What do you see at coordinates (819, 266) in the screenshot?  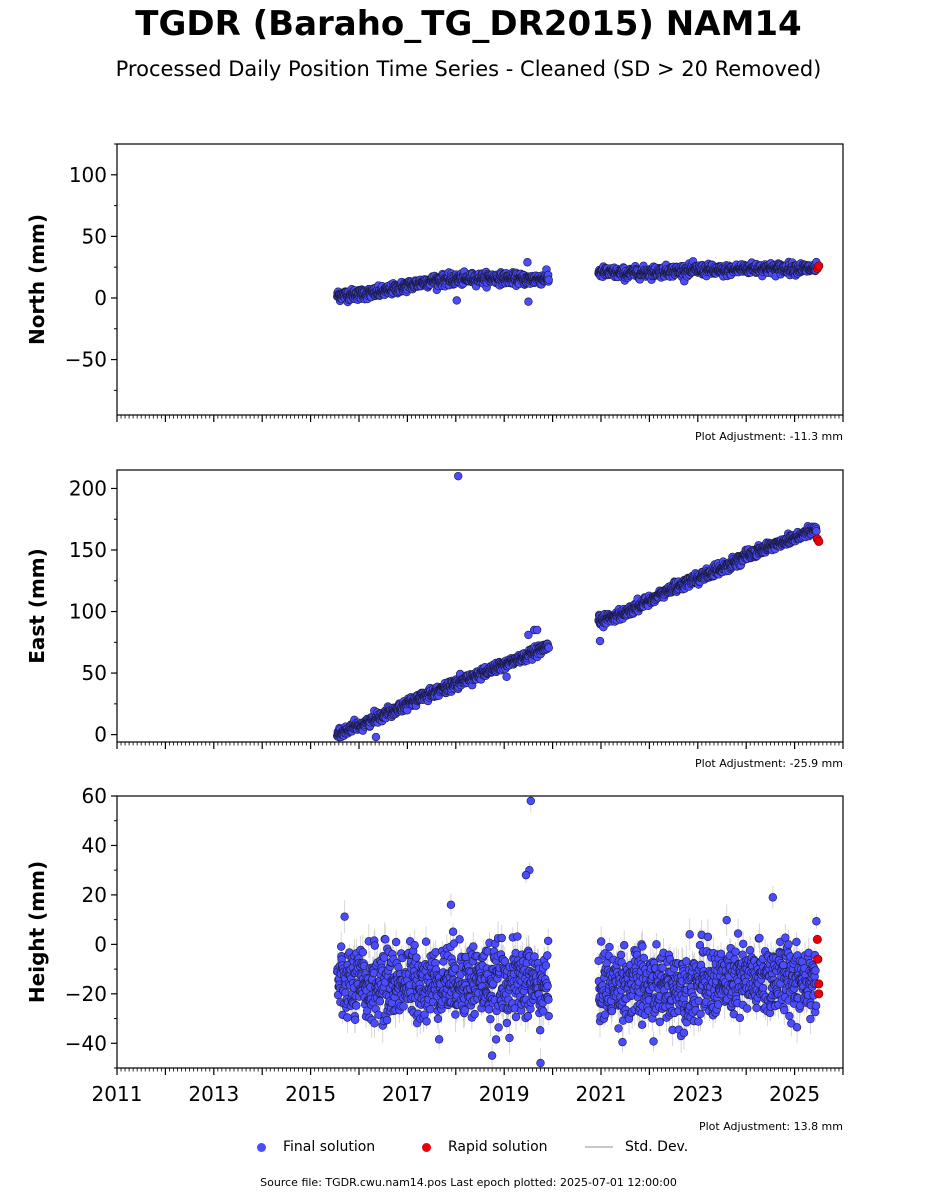 I see `rapid-point` at bounding box center [819, 266].